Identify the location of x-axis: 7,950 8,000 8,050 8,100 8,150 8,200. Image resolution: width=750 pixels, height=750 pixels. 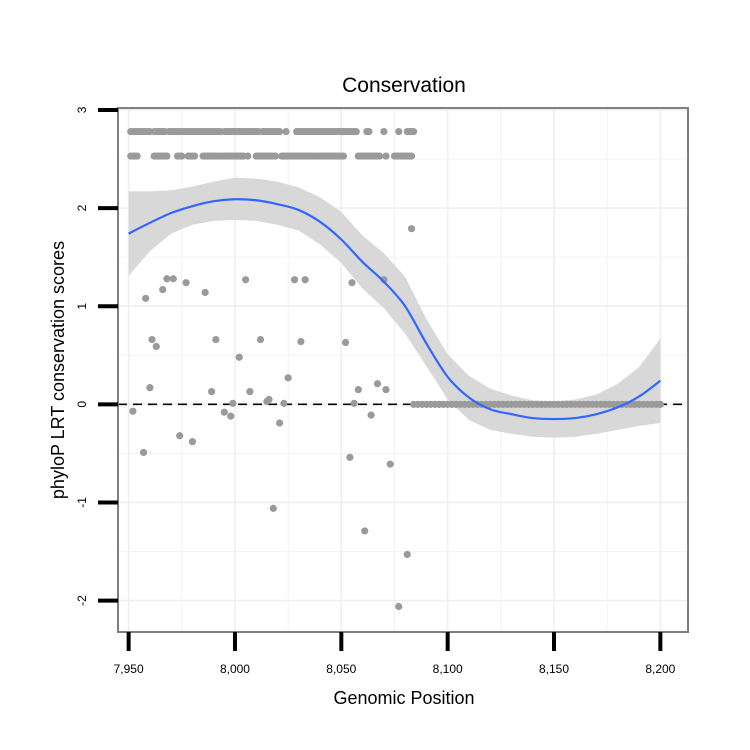
(395, 654).